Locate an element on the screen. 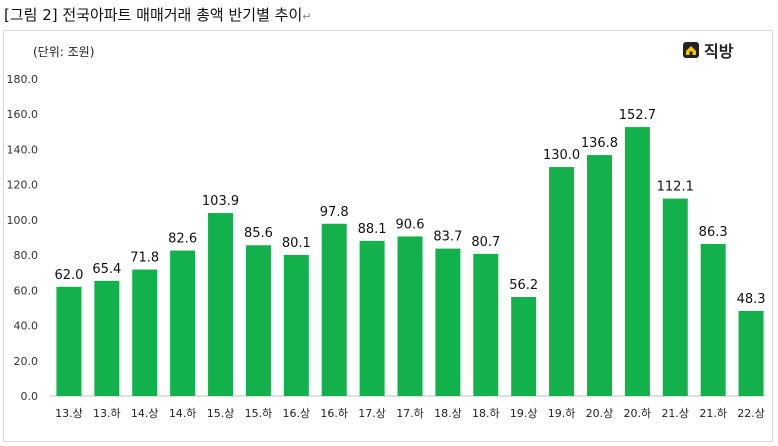 This screenshot has width=778, height=446. bar-20.상 is located at coordinates (599, 275).